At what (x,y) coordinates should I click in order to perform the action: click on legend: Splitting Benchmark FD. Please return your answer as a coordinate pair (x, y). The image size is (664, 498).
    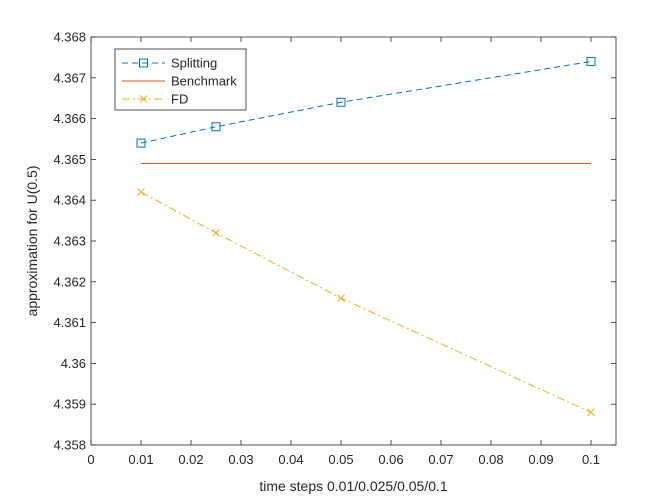
    Looking at the image, I should click on (180, 79).